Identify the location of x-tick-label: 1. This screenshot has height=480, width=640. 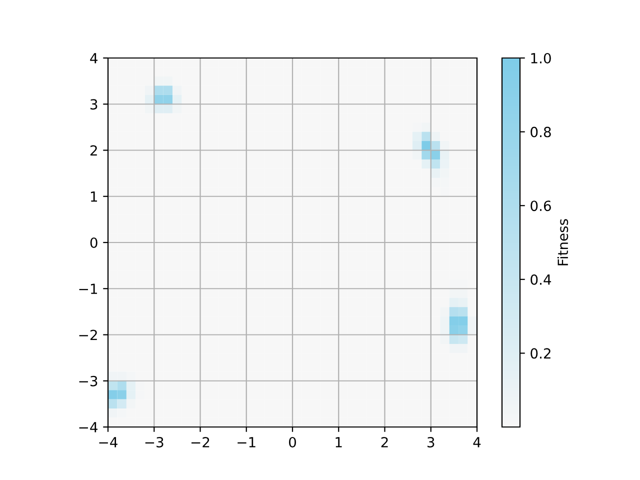
(339, 442).